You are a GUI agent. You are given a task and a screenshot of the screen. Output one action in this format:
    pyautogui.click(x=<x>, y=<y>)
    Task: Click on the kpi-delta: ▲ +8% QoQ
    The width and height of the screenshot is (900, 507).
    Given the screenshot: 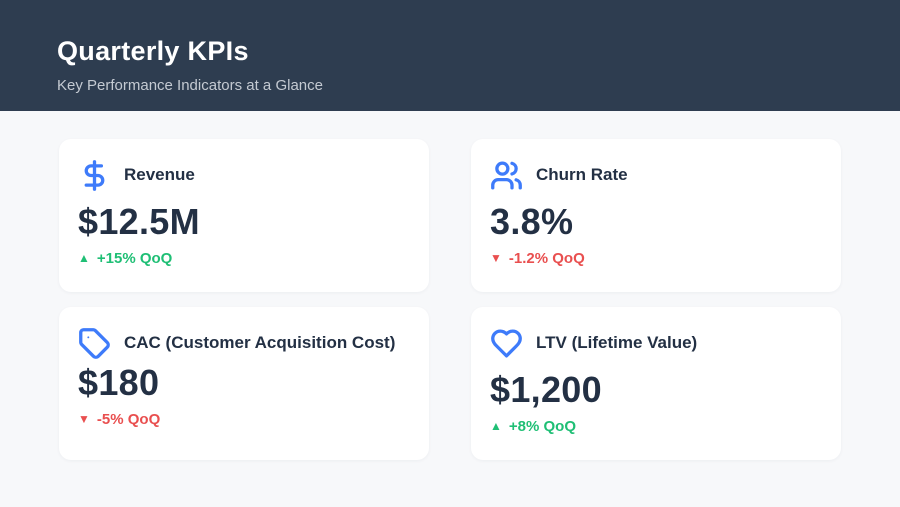 What is the action you would take?
    pyautogui.click(x=655, y=426)
    